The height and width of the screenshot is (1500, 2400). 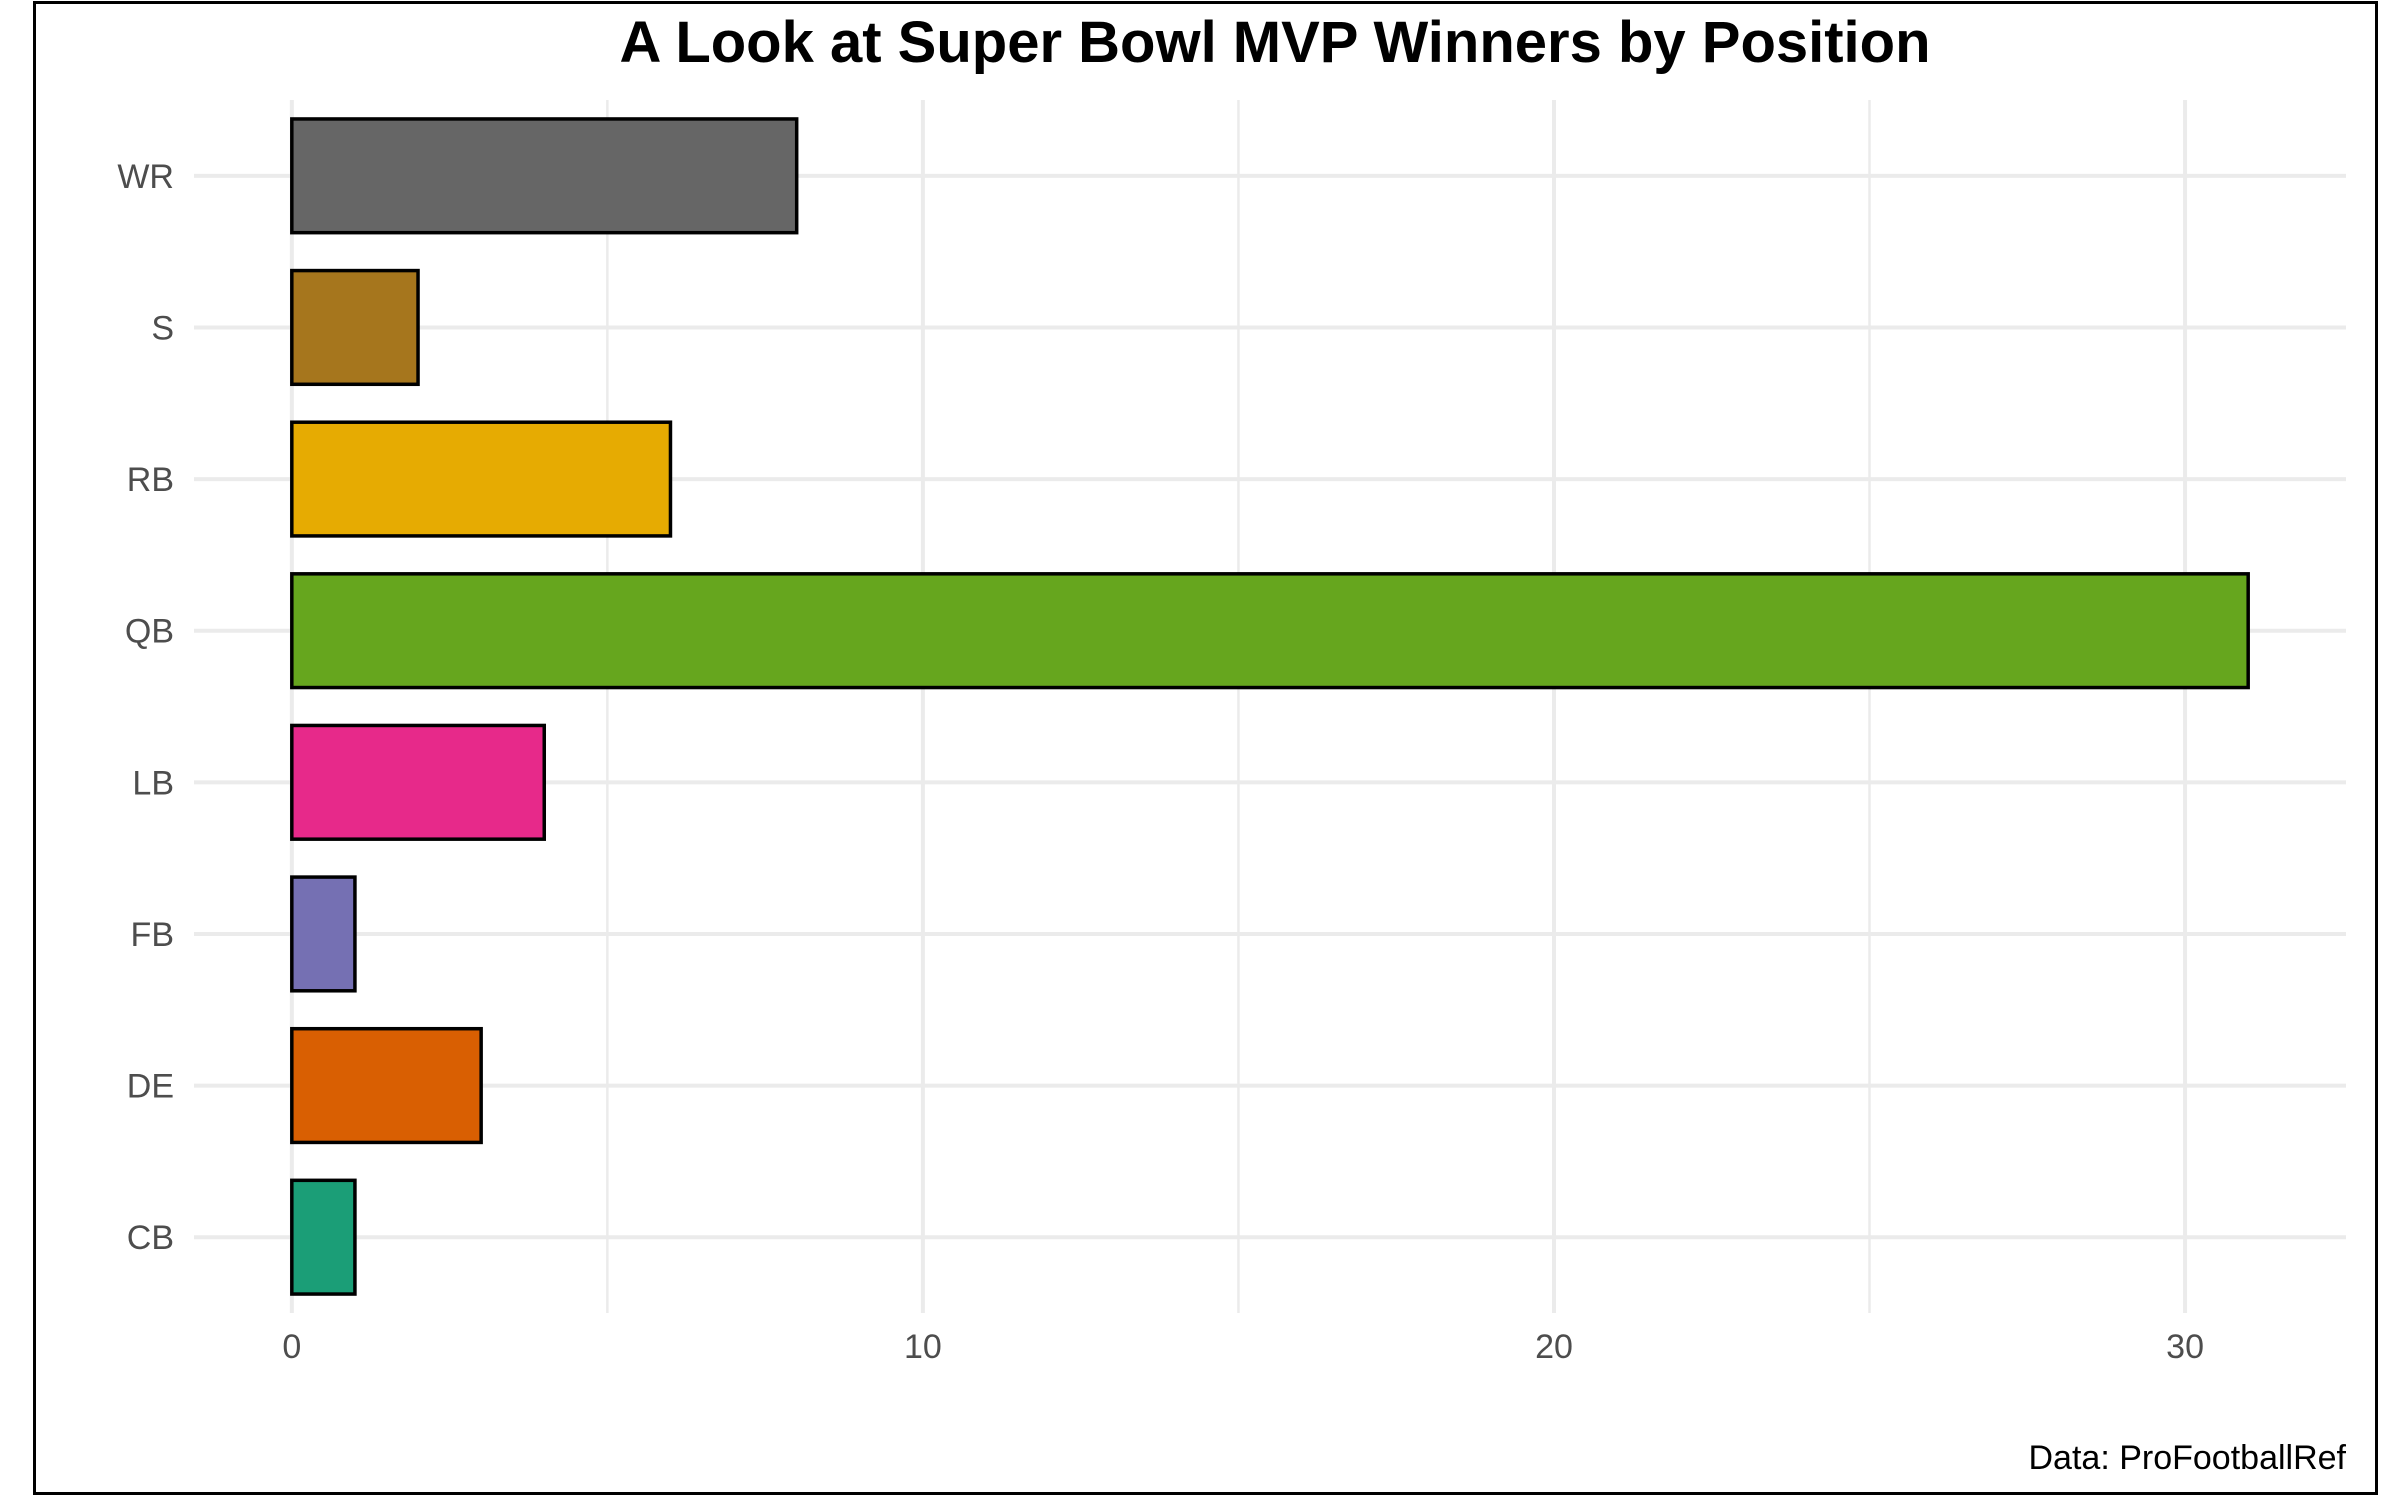 What do you see at coordinates (150, 1238) in the screenshot?
I see `y-tick-label-cb: CB` at bounding box center [150, 1238].